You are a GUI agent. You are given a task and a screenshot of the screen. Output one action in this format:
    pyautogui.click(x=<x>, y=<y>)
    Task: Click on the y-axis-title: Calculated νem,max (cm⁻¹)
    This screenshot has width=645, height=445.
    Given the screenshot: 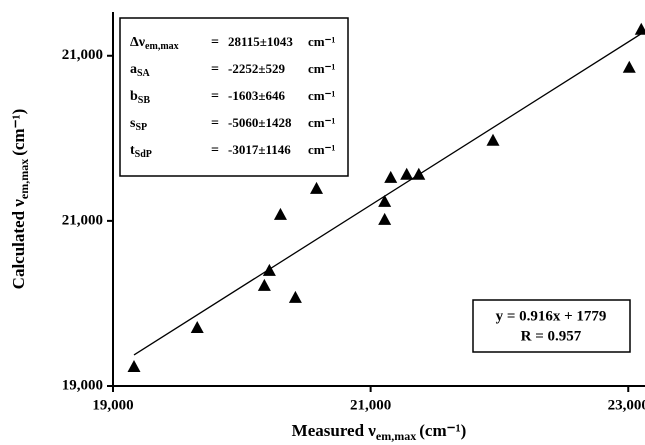 What is the action you would take?
    pyautogui.click(x=20, y=199)
    